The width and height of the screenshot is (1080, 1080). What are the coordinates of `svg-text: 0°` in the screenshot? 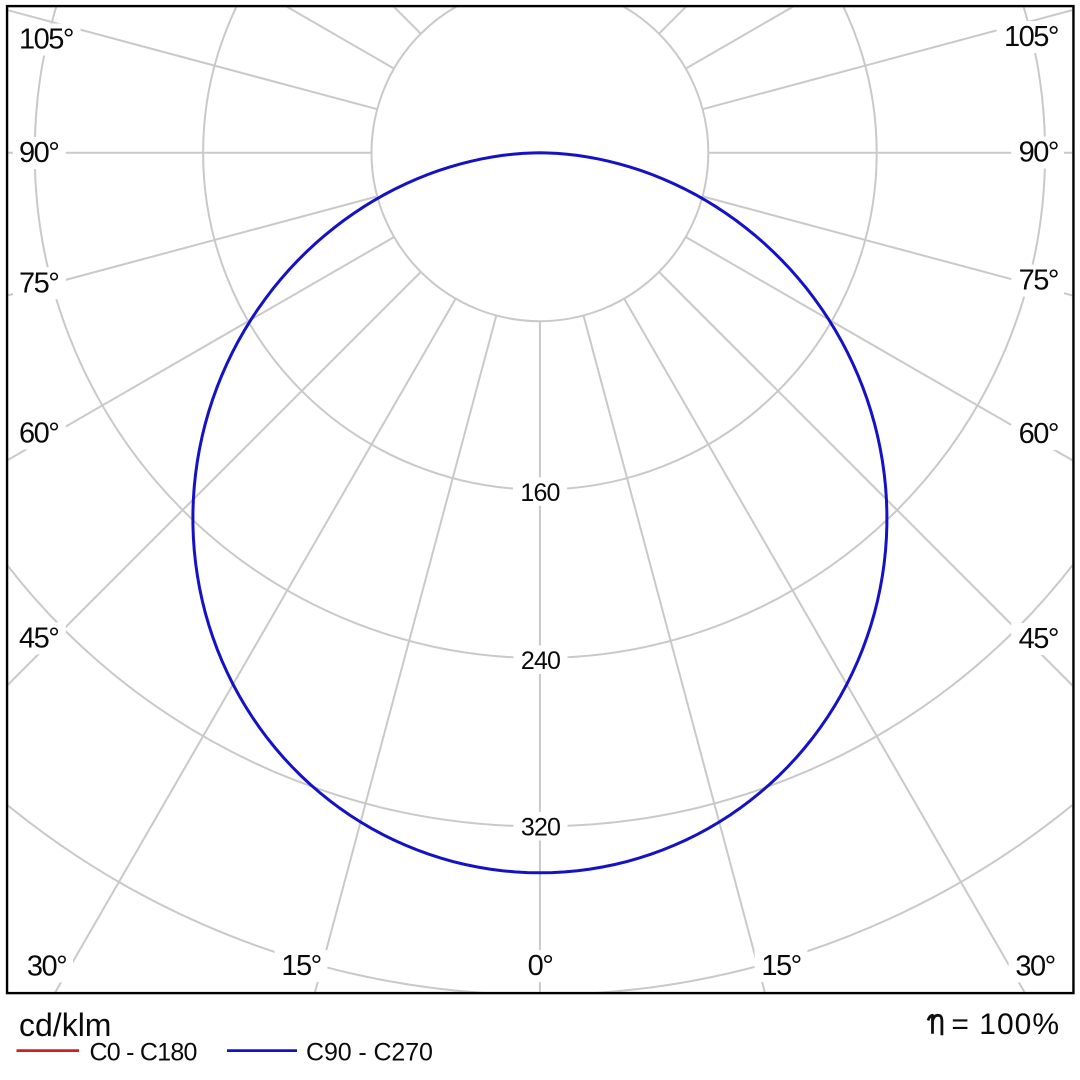 It's located at (540, 966).